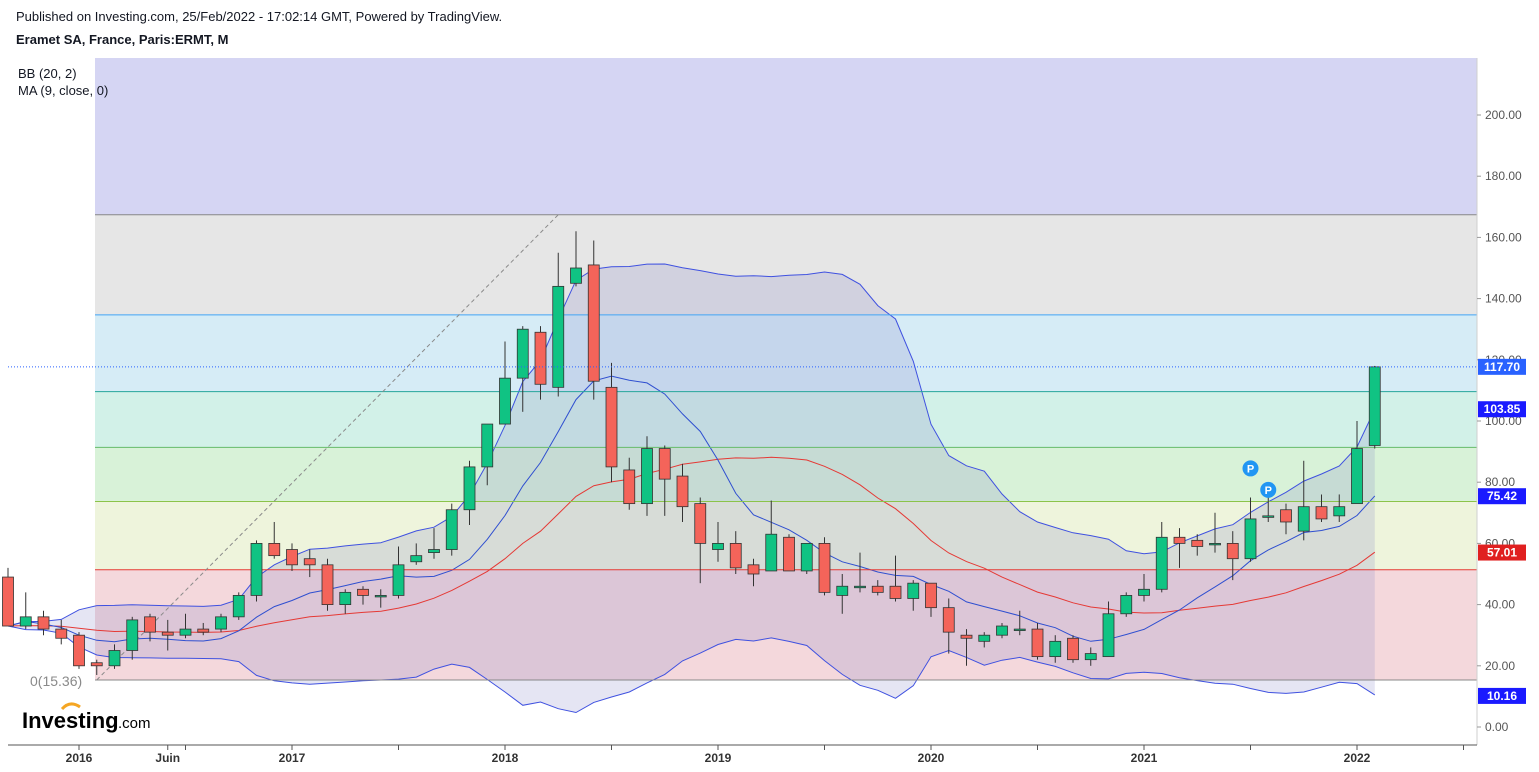  I want to click on price-tag: 10.16, so click(1502, 695).